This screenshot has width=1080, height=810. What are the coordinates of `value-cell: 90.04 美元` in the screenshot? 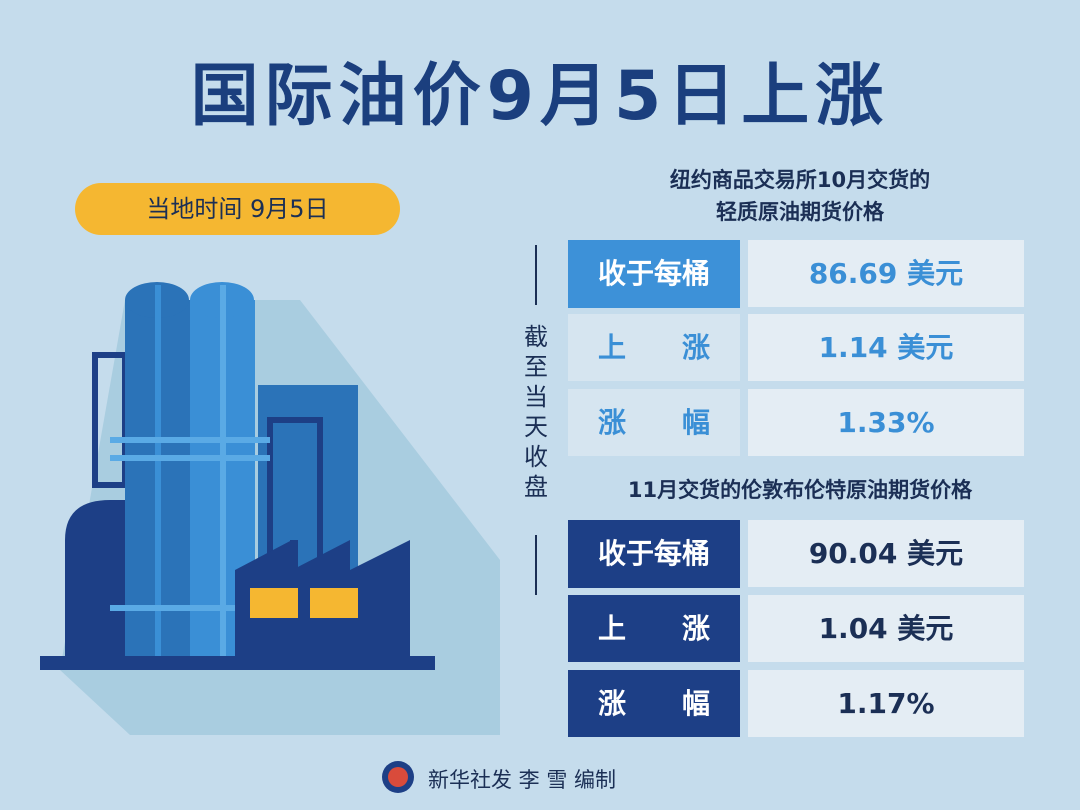 It's located at (886, 553).